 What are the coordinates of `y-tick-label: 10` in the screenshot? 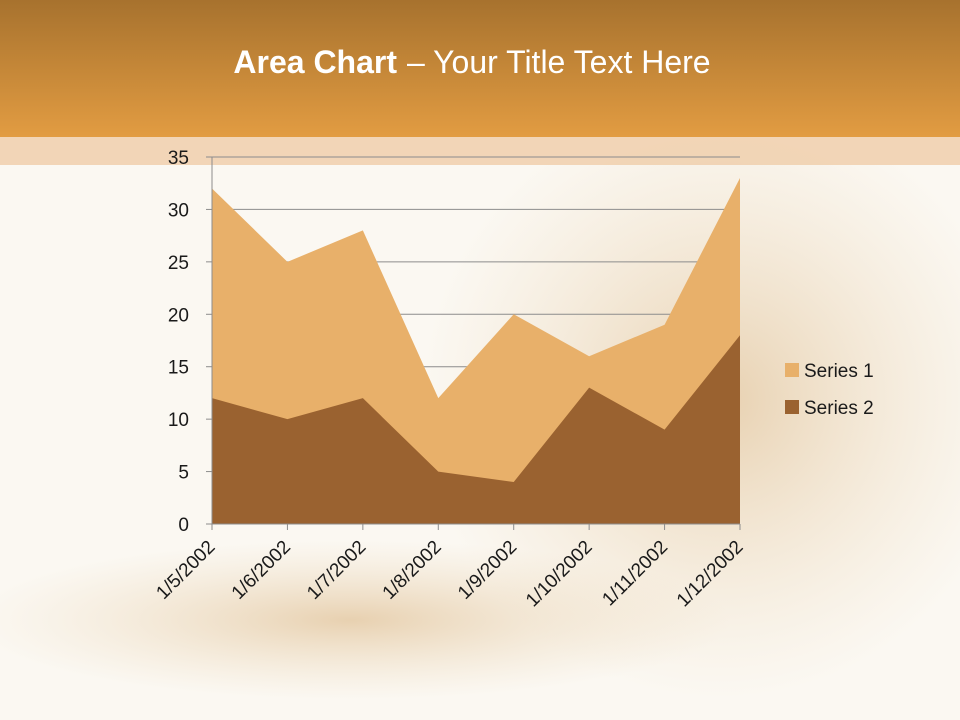 It's located at (178, 420).